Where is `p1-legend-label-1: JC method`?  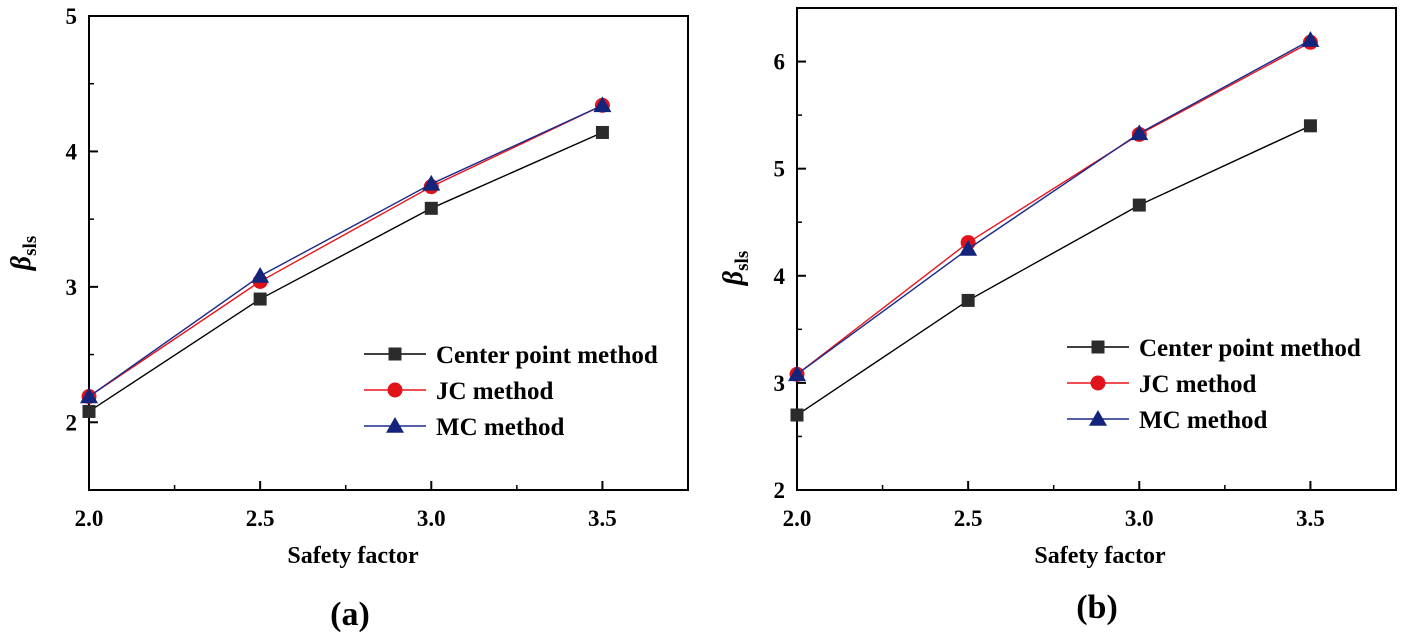 p1-legend-label-1: JC method is located at coordinates (1197, 384).